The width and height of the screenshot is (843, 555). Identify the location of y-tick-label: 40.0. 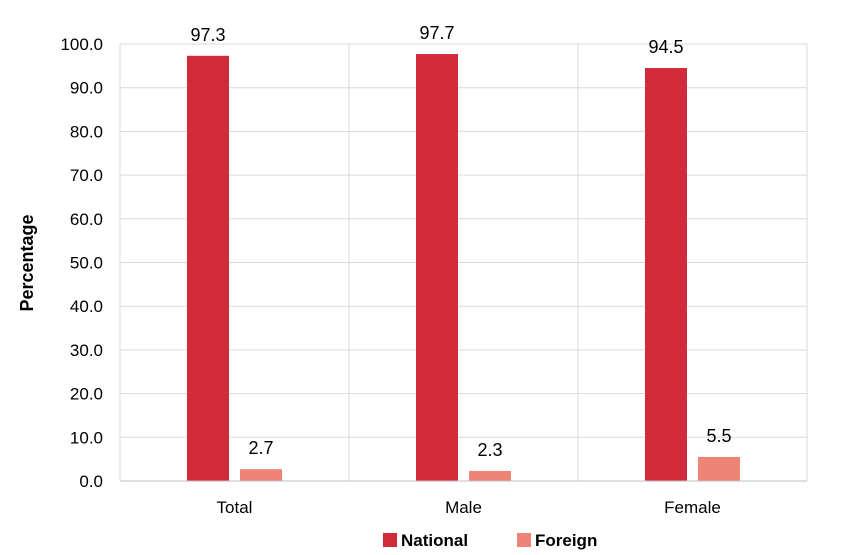
(86, 306).